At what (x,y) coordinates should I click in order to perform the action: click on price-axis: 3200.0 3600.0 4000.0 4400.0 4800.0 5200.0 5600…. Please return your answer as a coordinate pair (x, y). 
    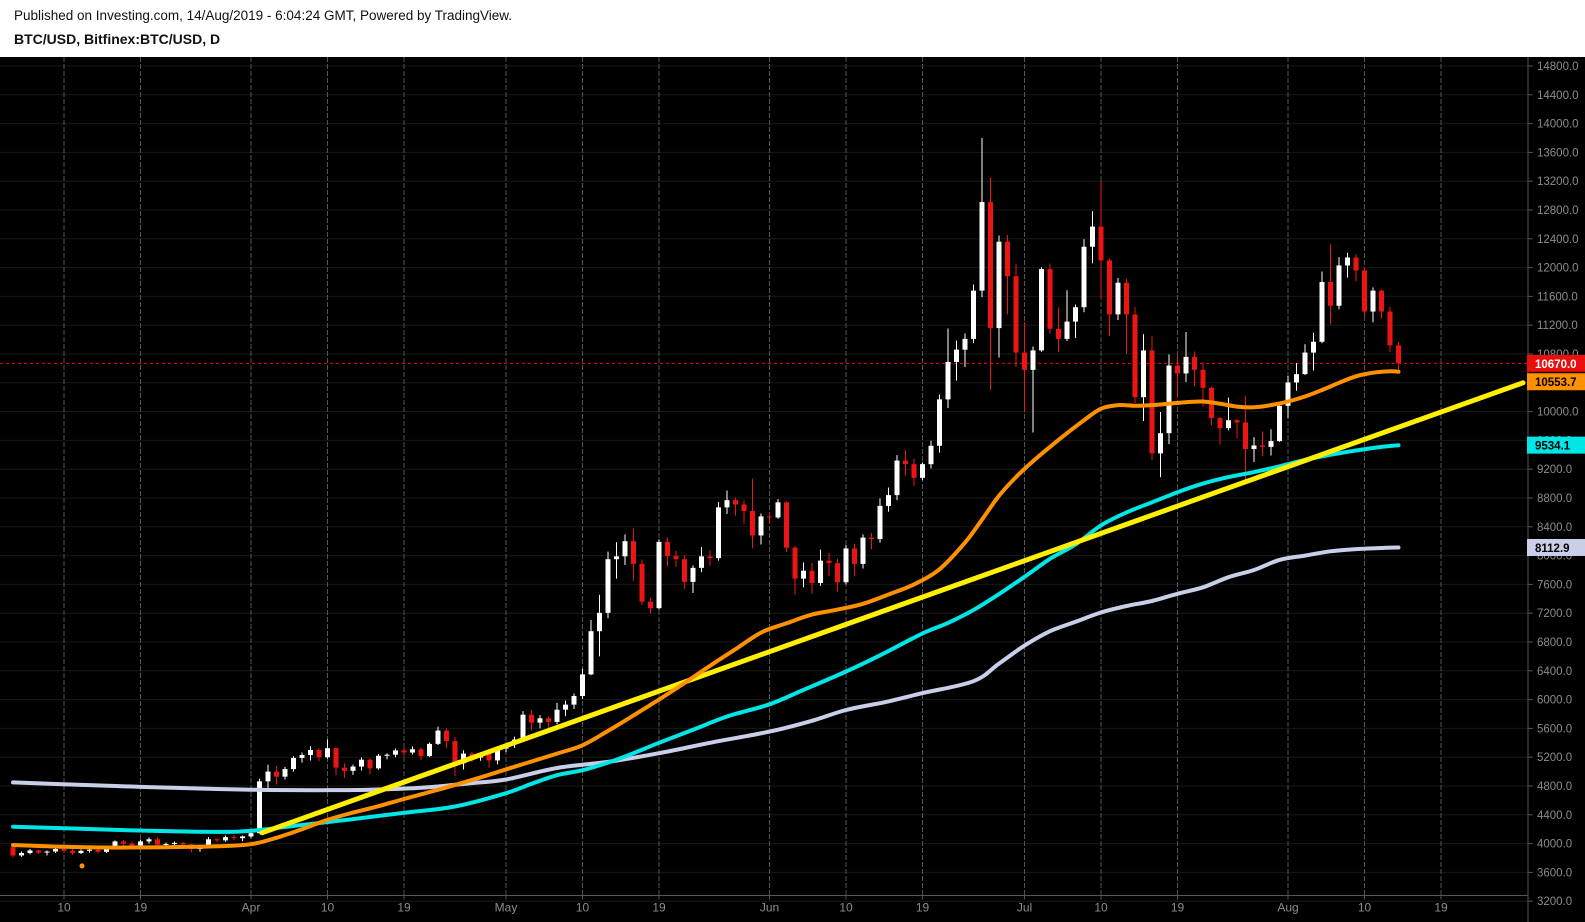
    Looking at the image, I should click on (1553, 489).